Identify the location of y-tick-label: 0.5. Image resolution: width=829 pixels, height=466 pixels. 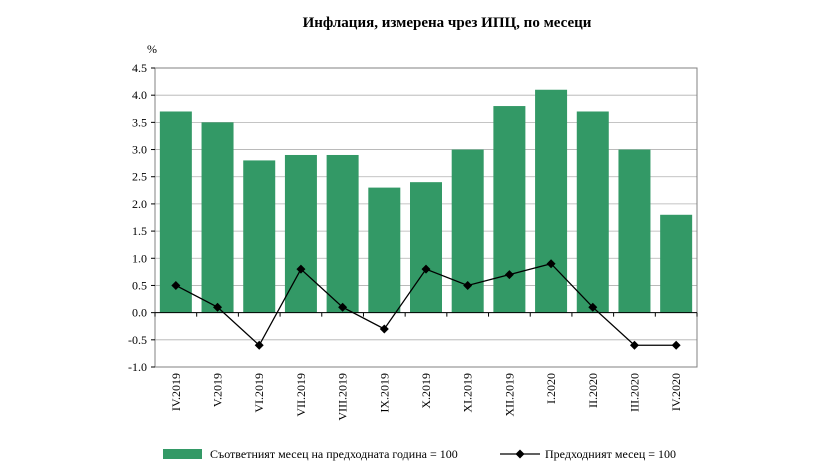
(139, 285).